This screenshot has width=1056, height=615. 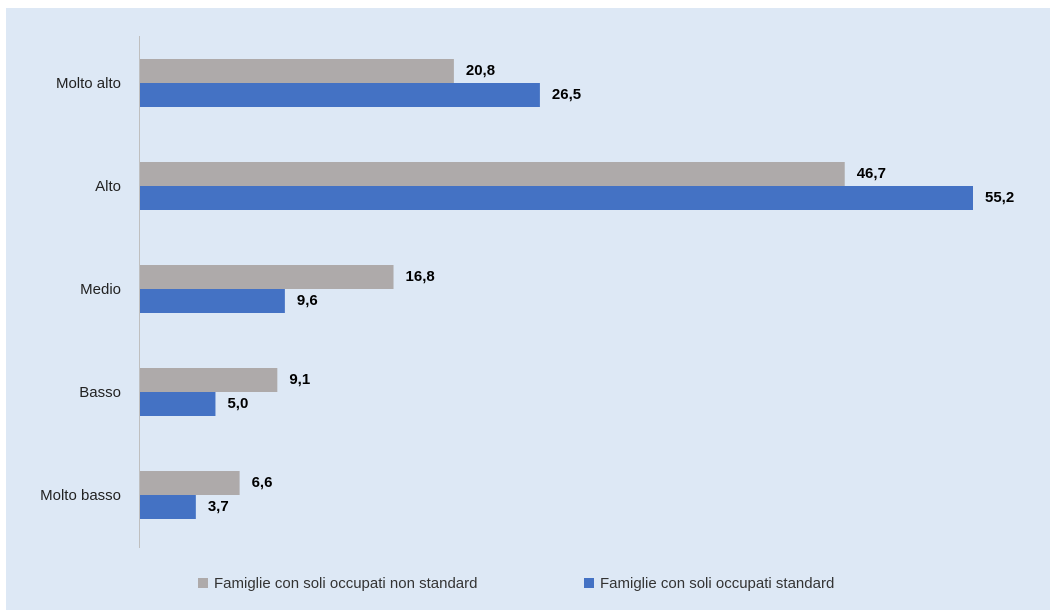 What do you see at coordinates (345, 583) in the screenshot?
I see `legend-label-series-1: Famiglie con soli occupati non standard` at bounding box center [345, 583].